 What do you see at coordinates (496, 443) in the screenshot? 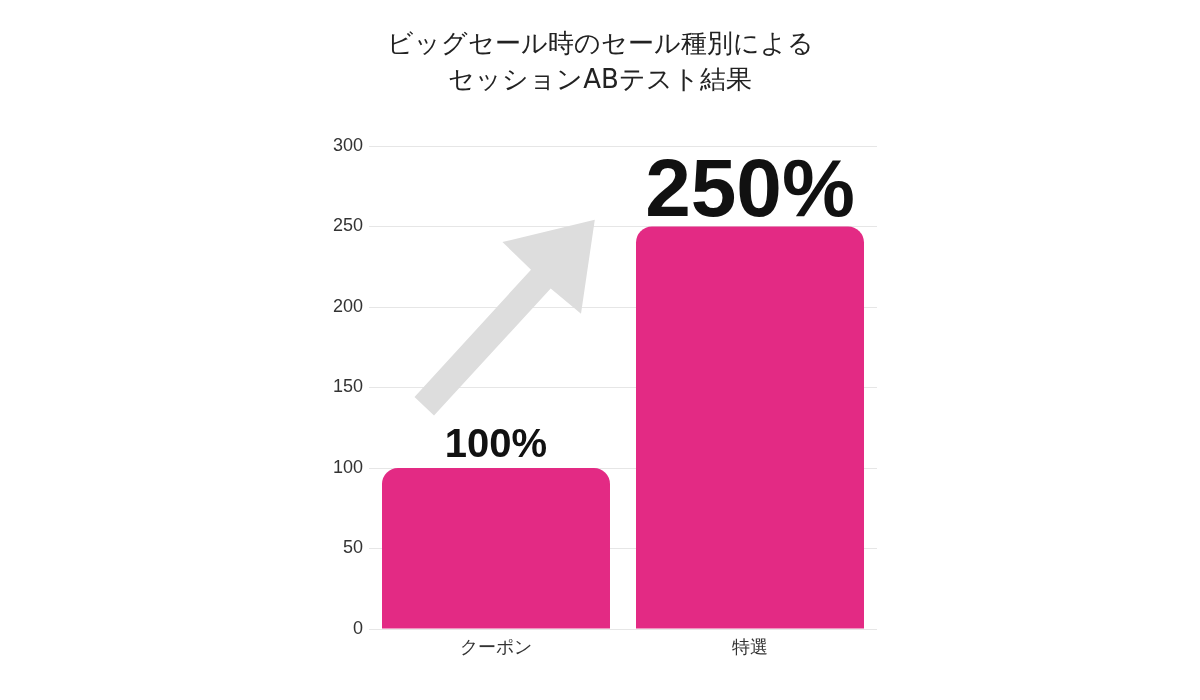
I see `data-label: 100%` at bounding box center [496, 443].